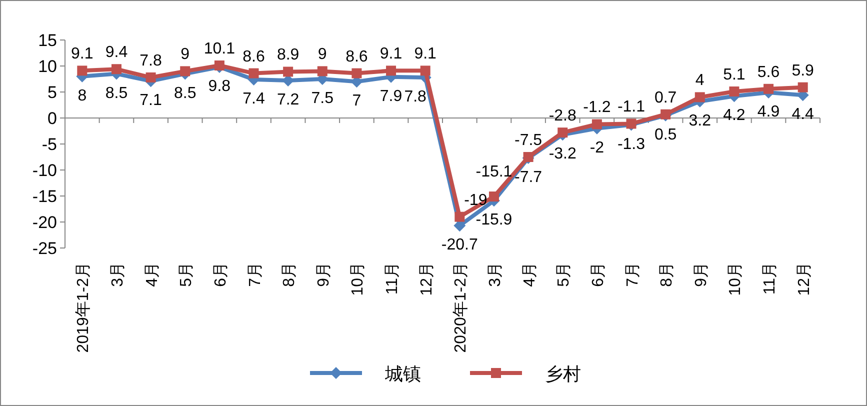  What do you see at coordinates (52, 118) in the screenshot?
I see `y-tick-label: 0` at bounding box center [52, 118].